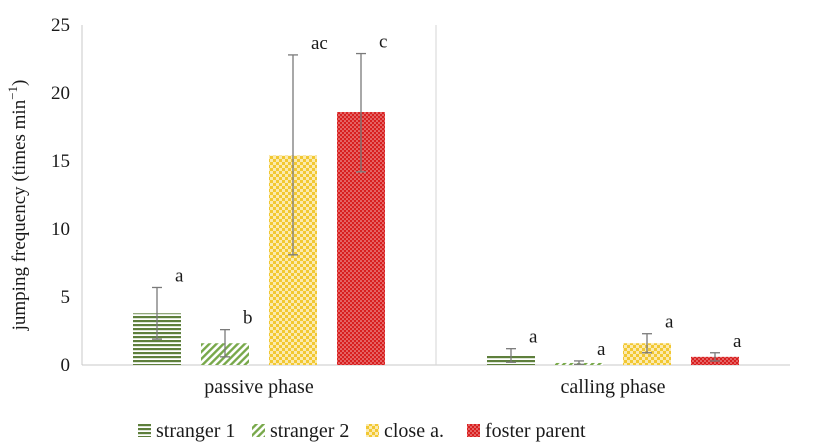 The image size is (815, 448). What do you see at coordinates (66, 365) in the screenshot?
I see `y-tick-label: 0` at bounding box center [66, 365].